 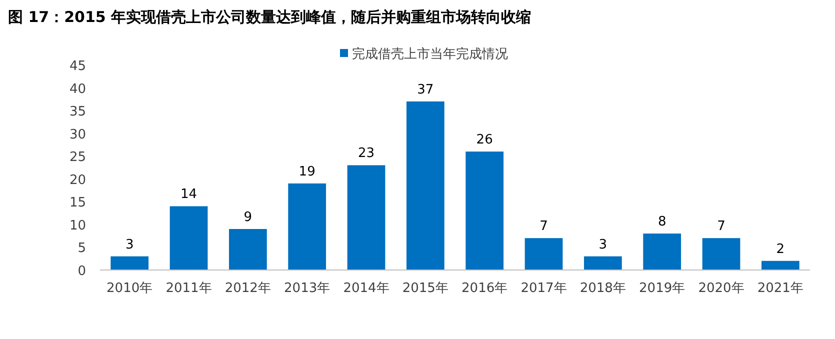 What do you see at coordinates (603, 288) in the screenshot?
I see `x-tick-label: 2018年` at bounding box center [603, 288].